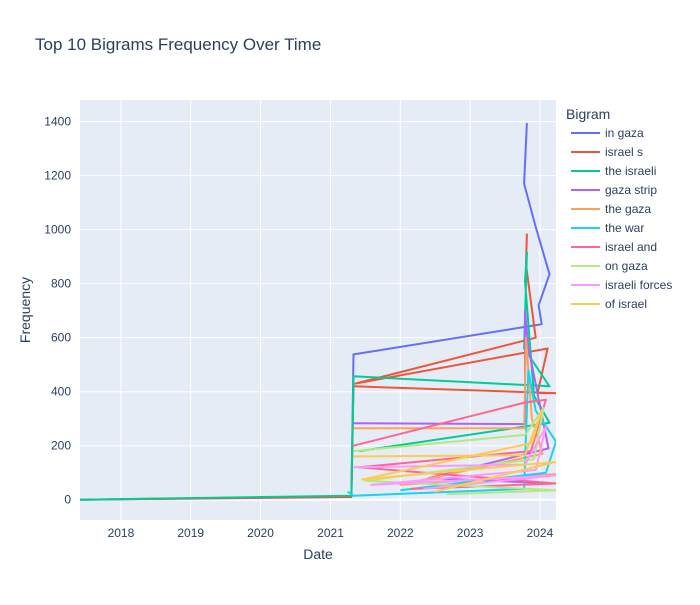  Describe the element at coordinates (61, 338) in the screenshot. I see `y-tick-label: 600` at that location.